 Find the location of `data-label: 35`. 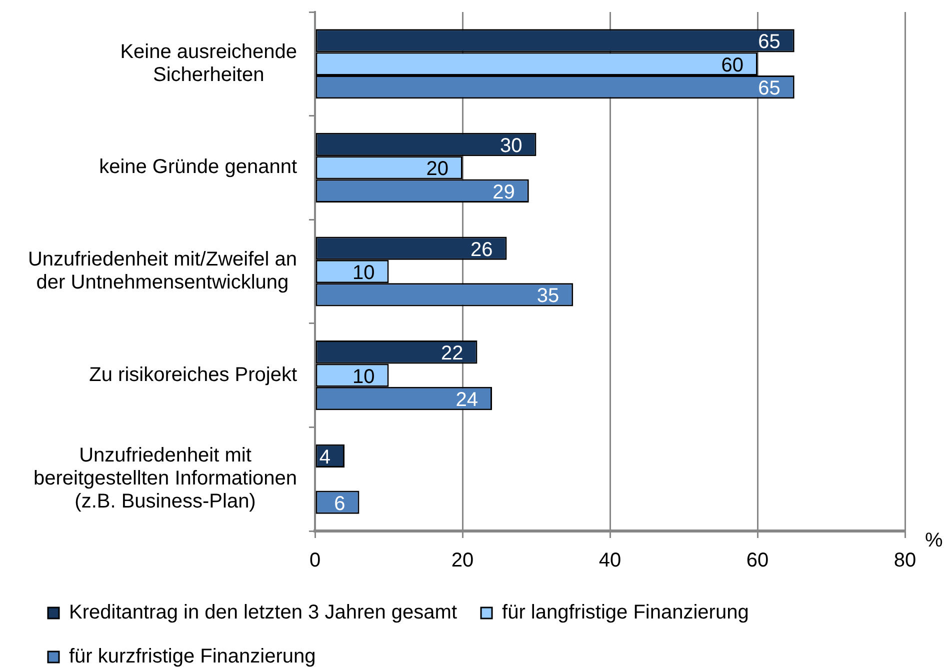

data-label: 35 is located at coordinates (548, 296).